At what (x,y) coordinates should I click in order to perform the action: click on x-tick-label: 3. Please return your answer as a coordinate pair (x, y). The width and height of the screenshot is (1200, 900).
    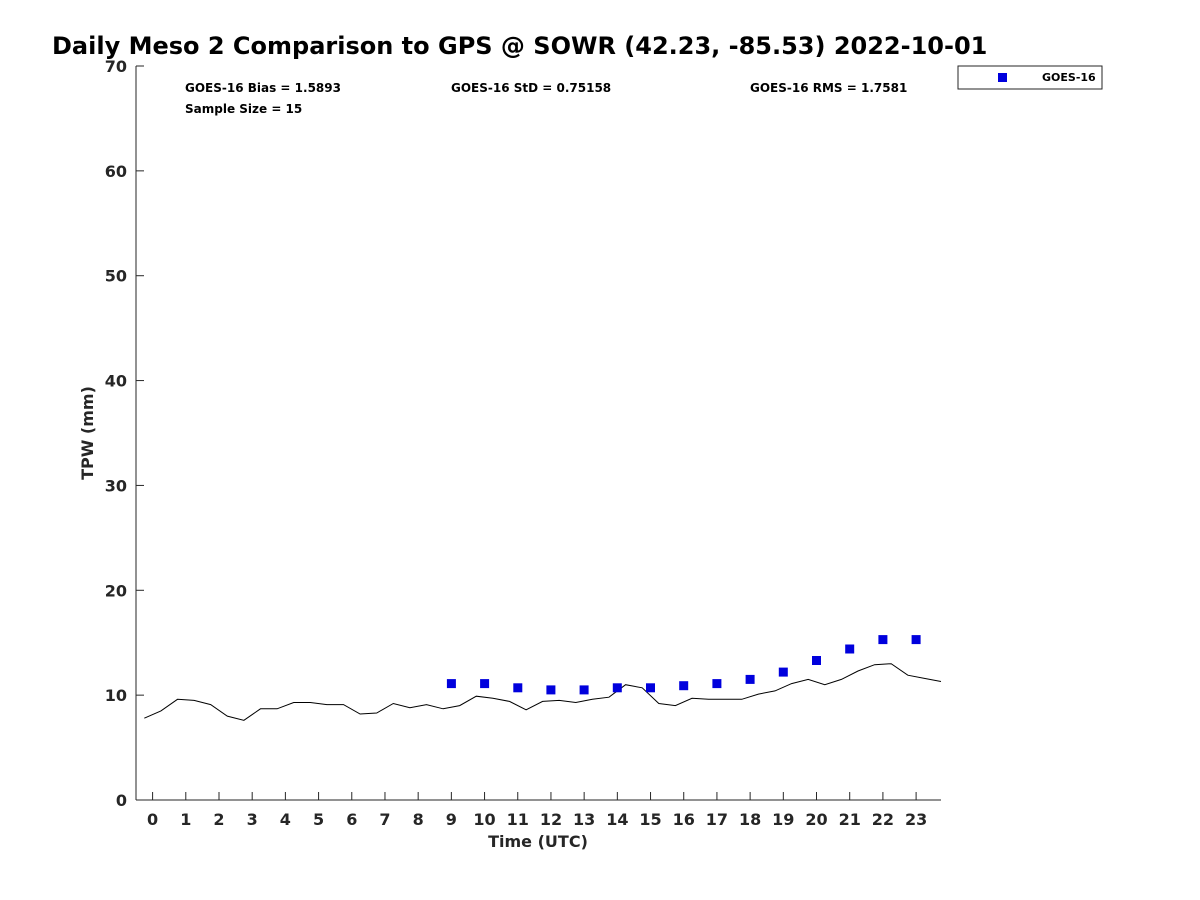
    Looking at the image, I should click on (252, 819).